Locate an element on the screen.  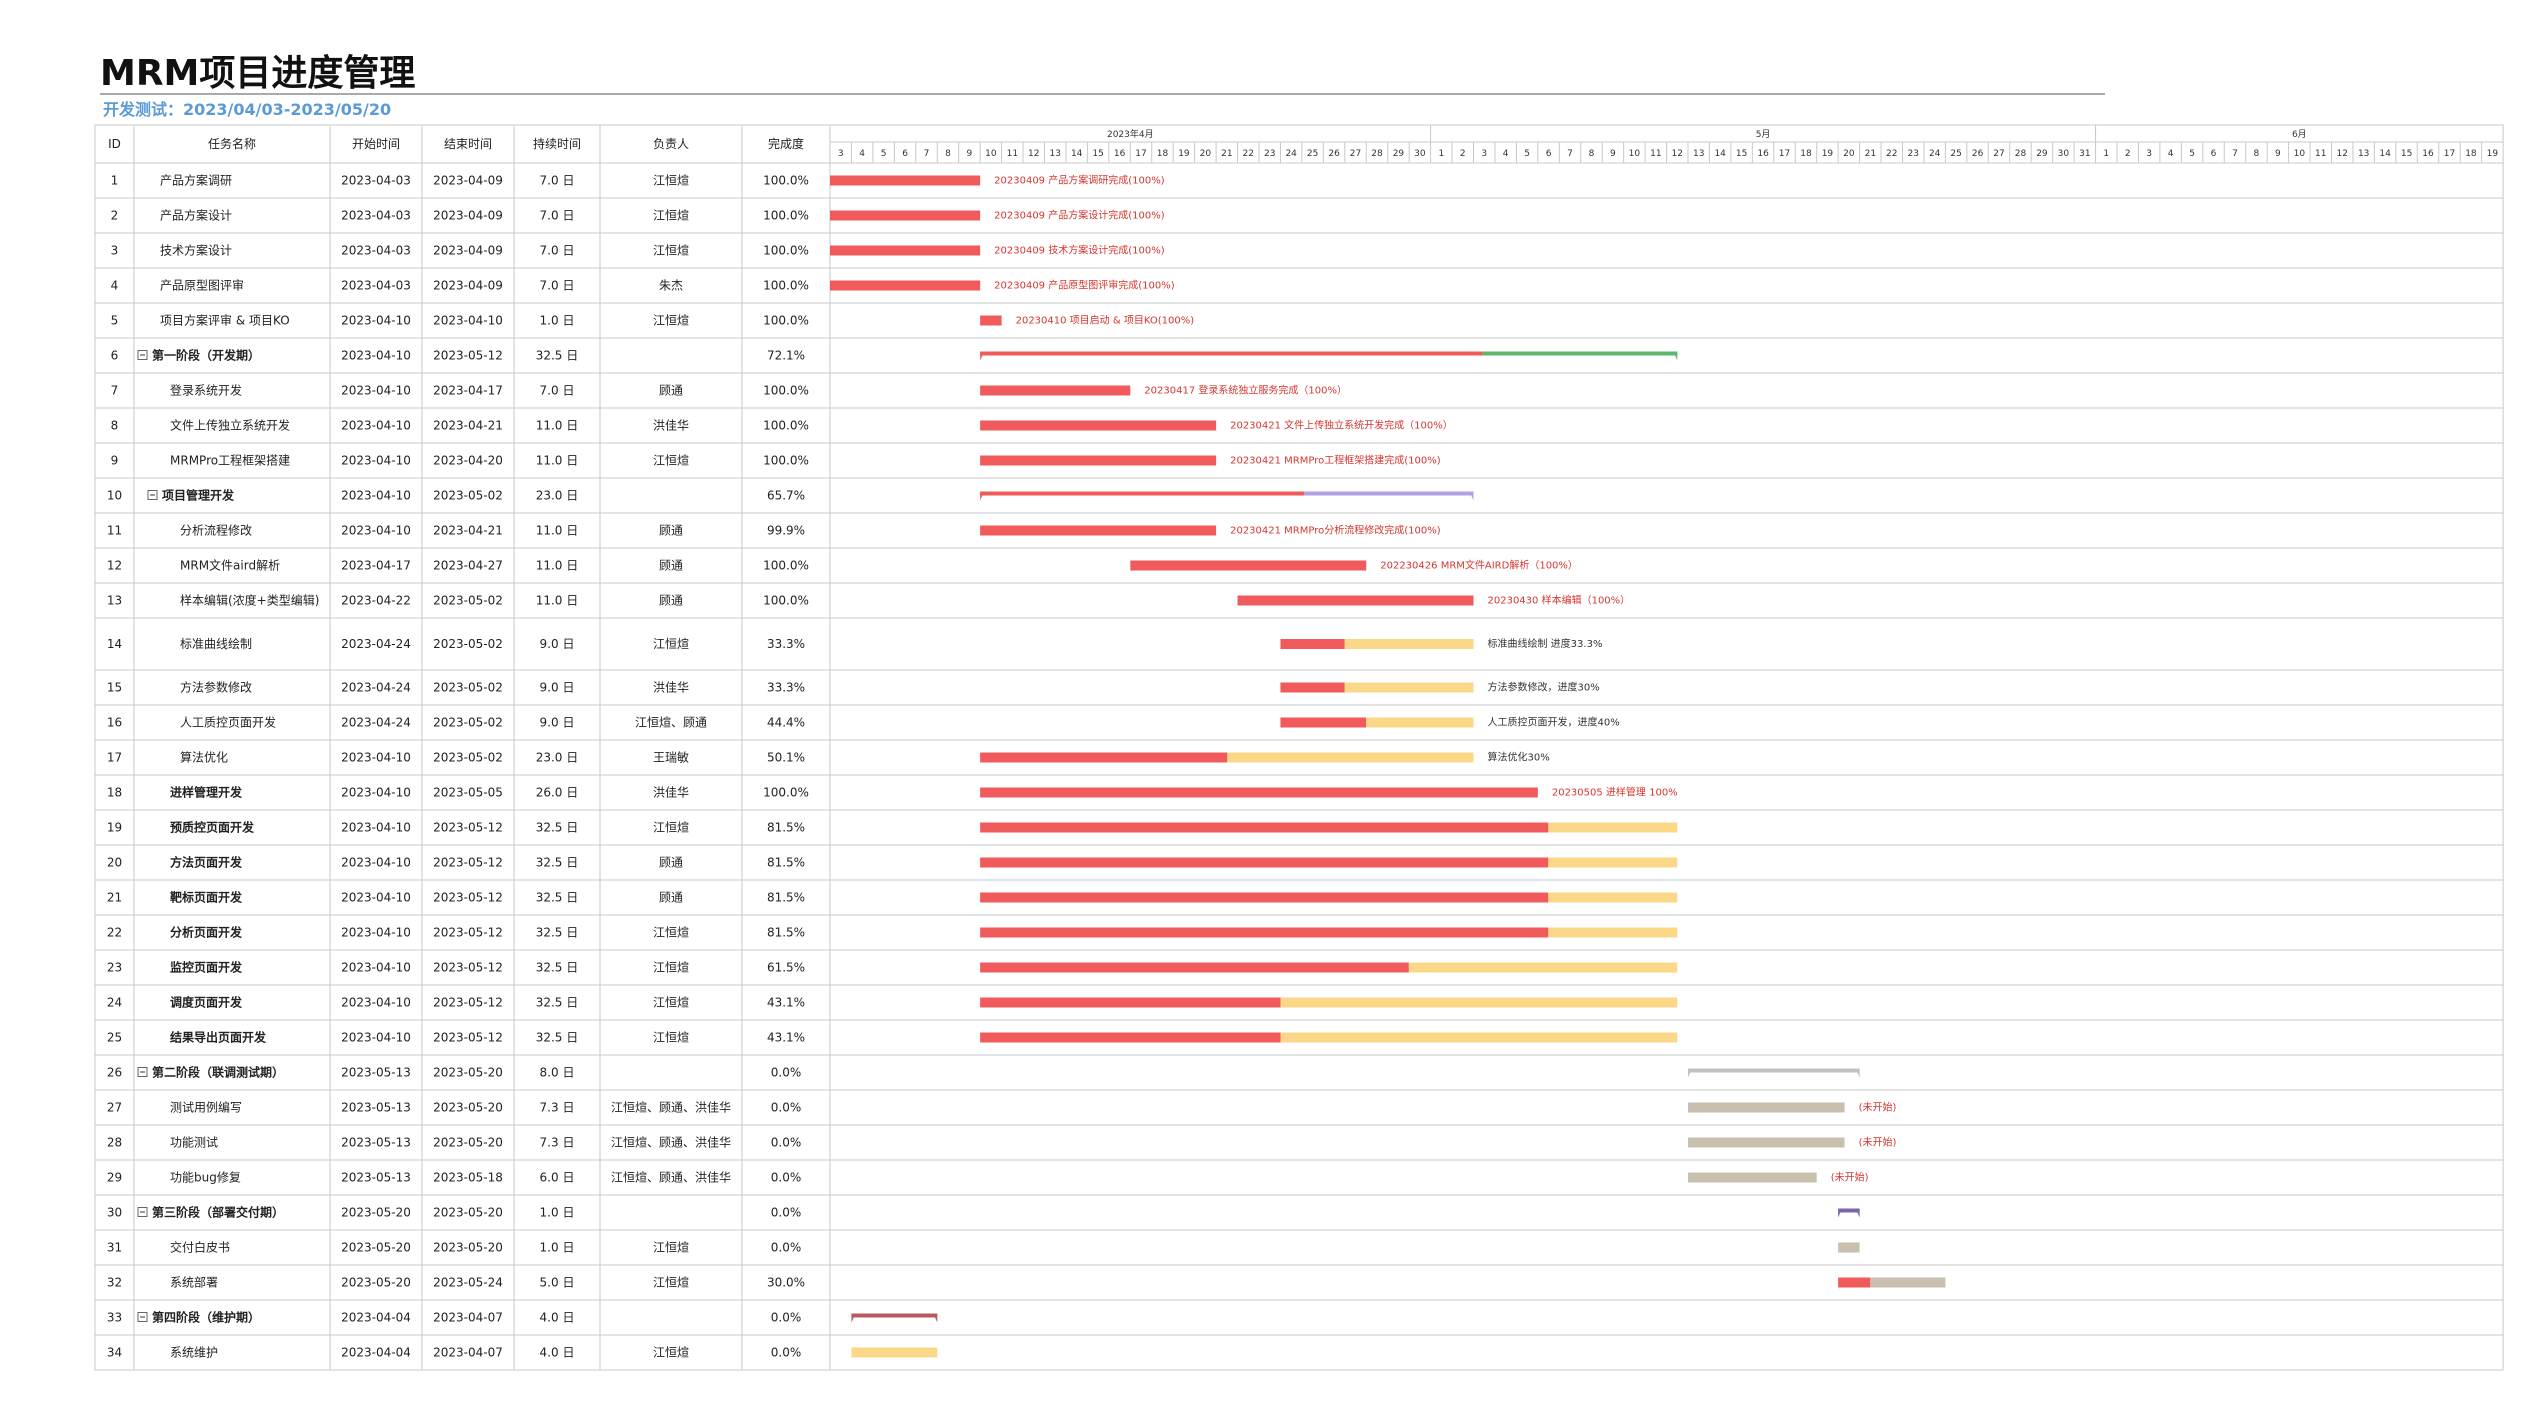
gantt-bar: 20230421 文件上传独立系统开发完成（100%） is located at coordinates (1216, 425).